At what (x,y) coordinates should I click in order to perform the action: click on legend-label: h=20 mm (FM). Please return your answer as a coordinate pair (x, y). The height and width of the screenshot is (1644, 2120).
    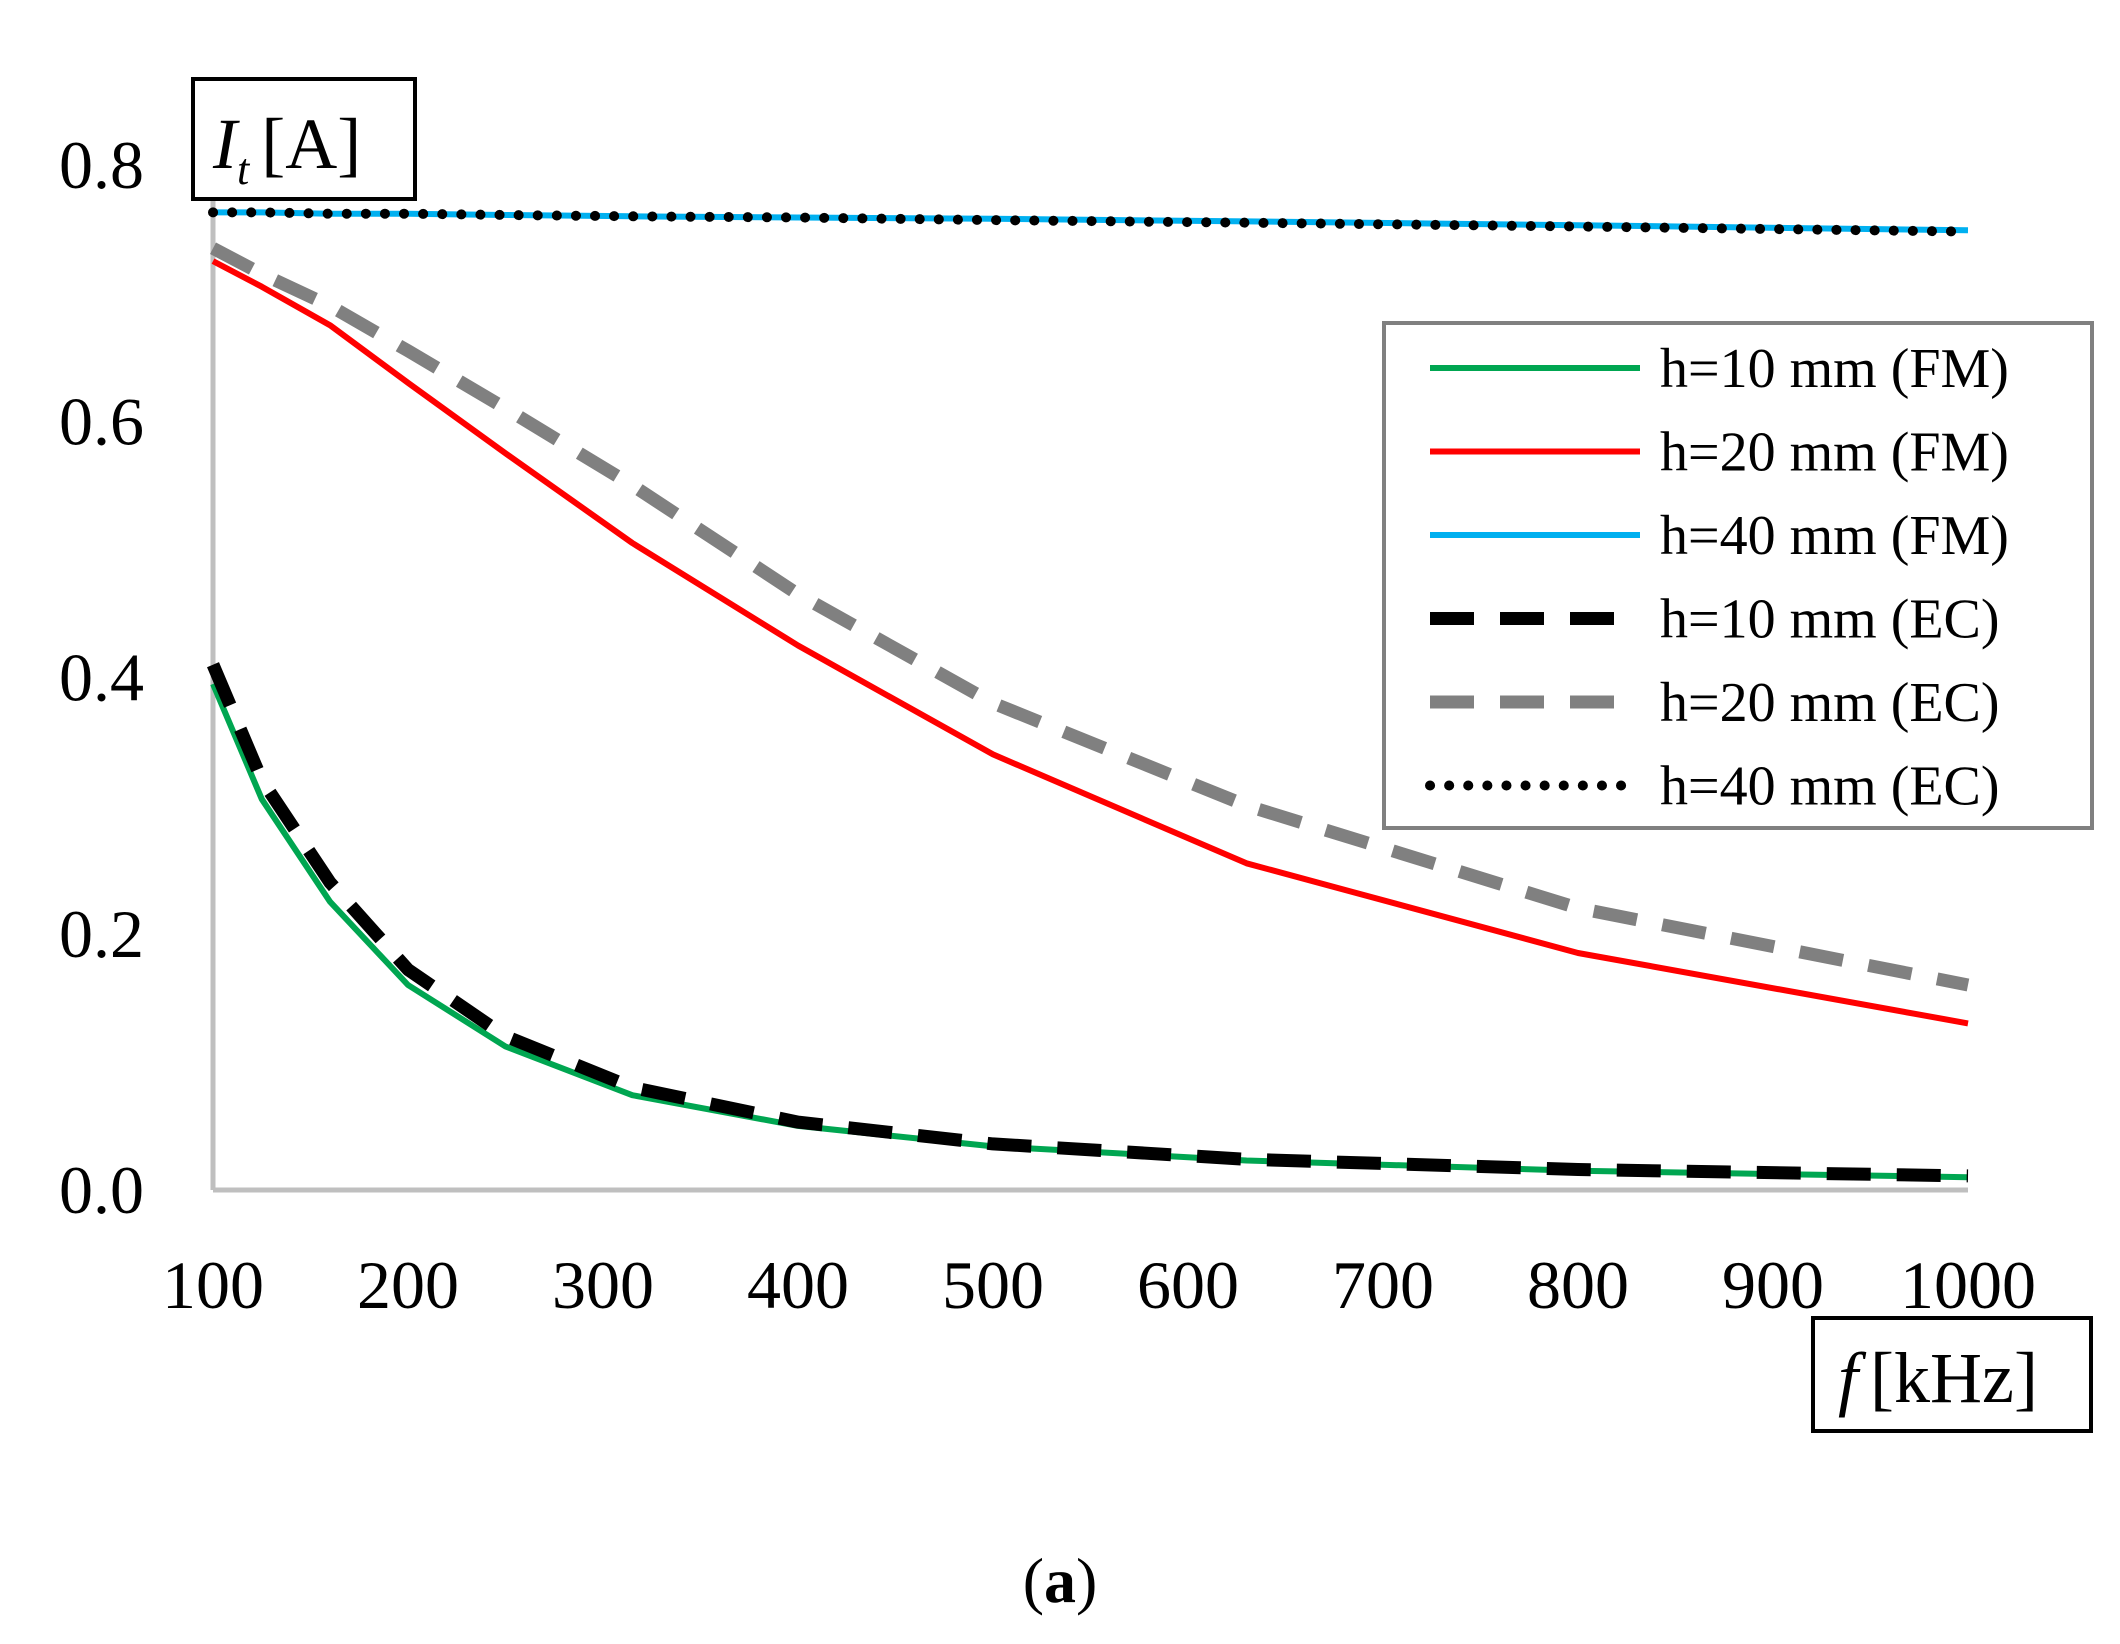
    Looking at the image, I should click on (1834, 453).